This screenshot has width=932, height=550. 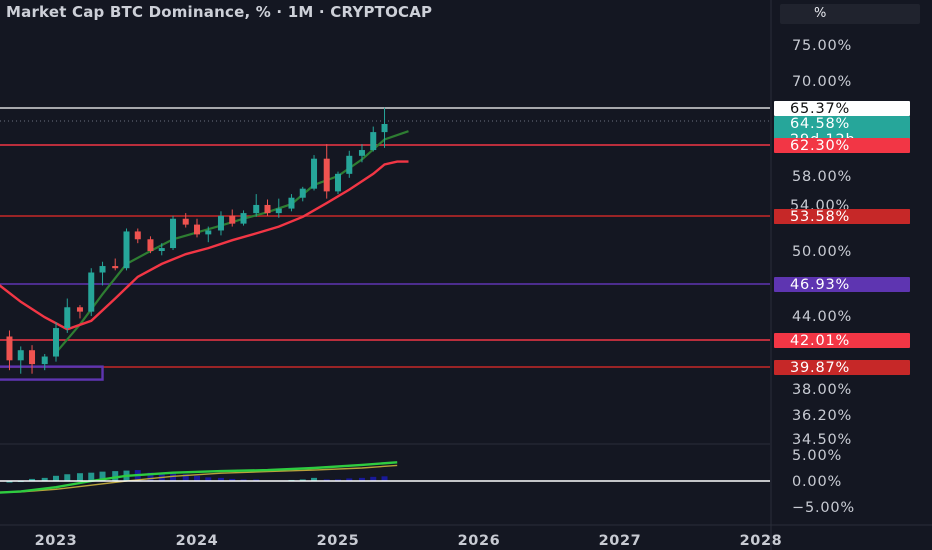 I want to click on time-tick-2025: 2025, so click(x=338, y=541).